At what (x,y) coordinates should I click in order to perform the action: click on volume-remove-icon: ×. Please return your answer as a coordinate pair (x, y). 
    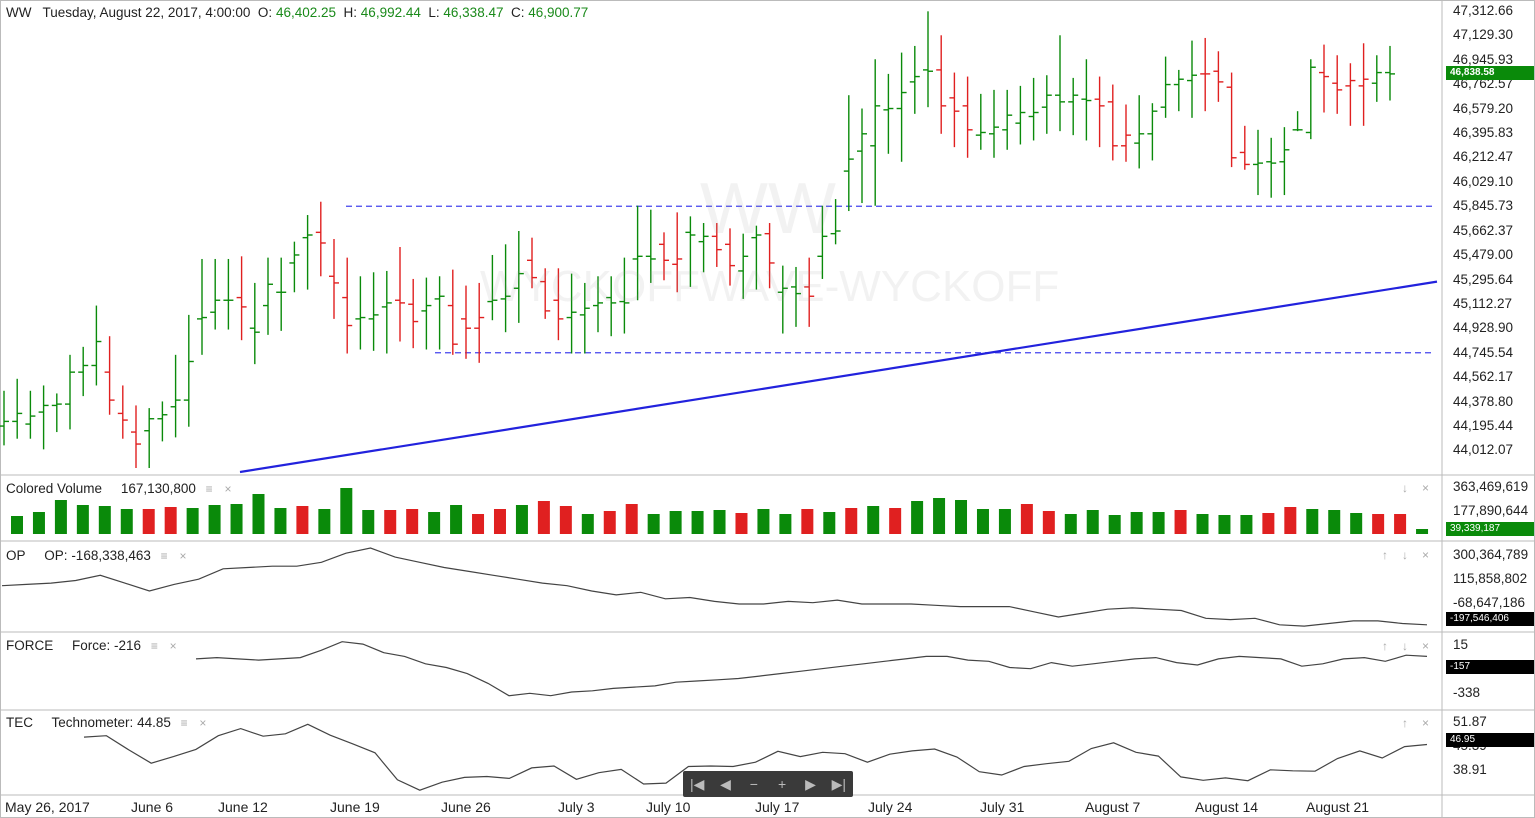
    Looking at the image, I should click on (1426, 488).